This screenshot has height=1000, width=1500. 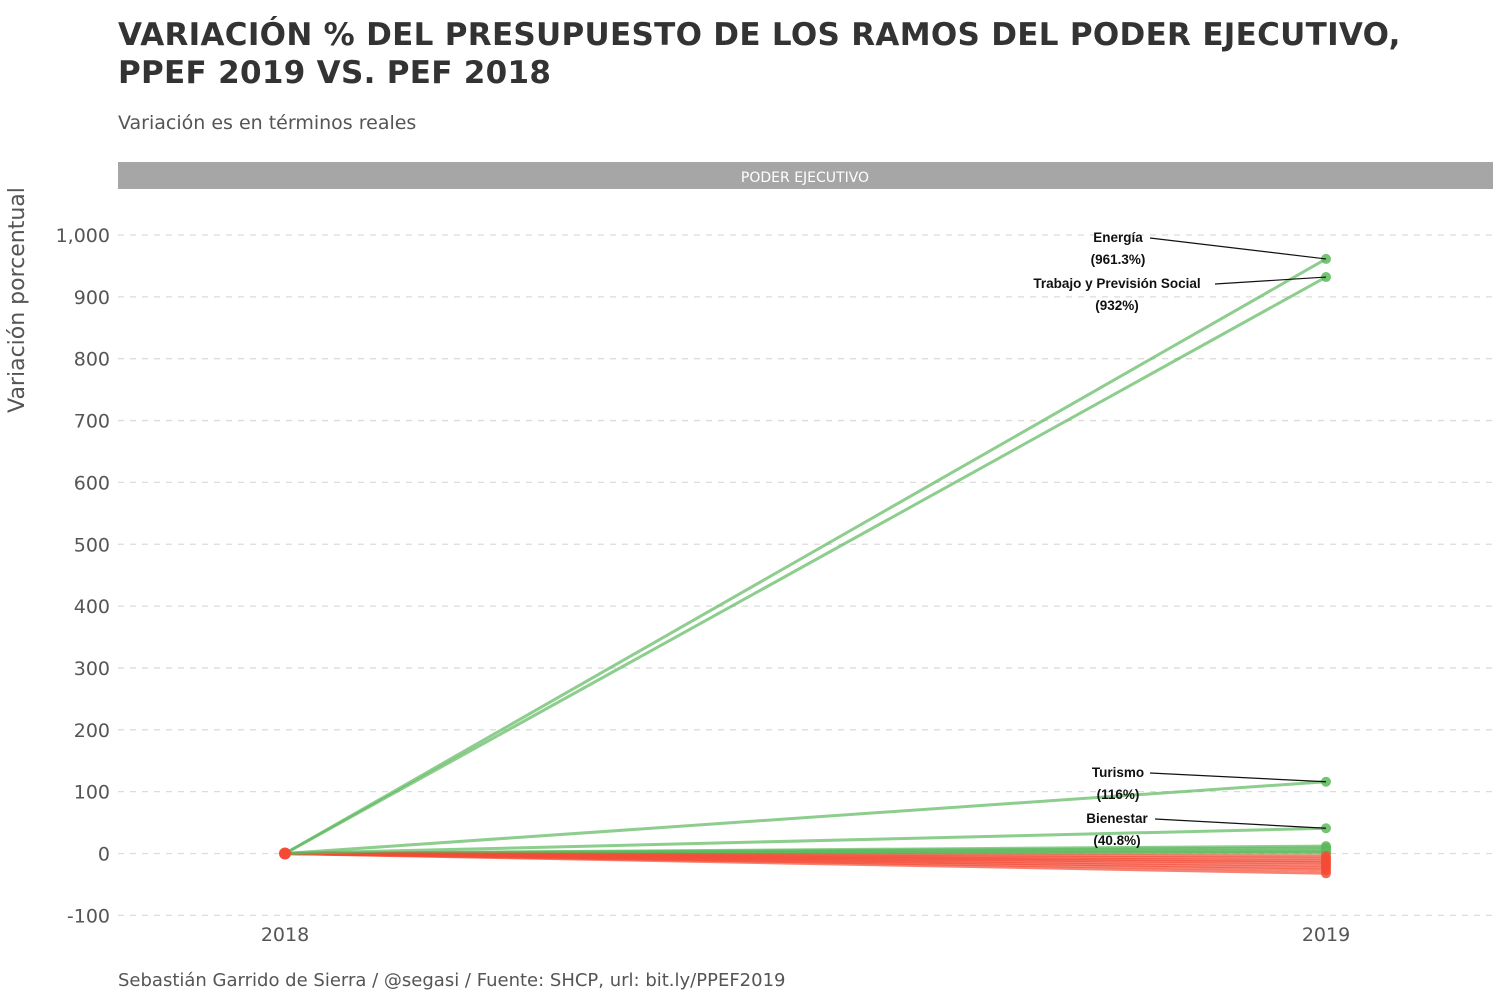 What do you see at coordinates (1118, 772) in the screenshot?
I see `annotation-name: Turismo` at bounding box center [1118, 772].